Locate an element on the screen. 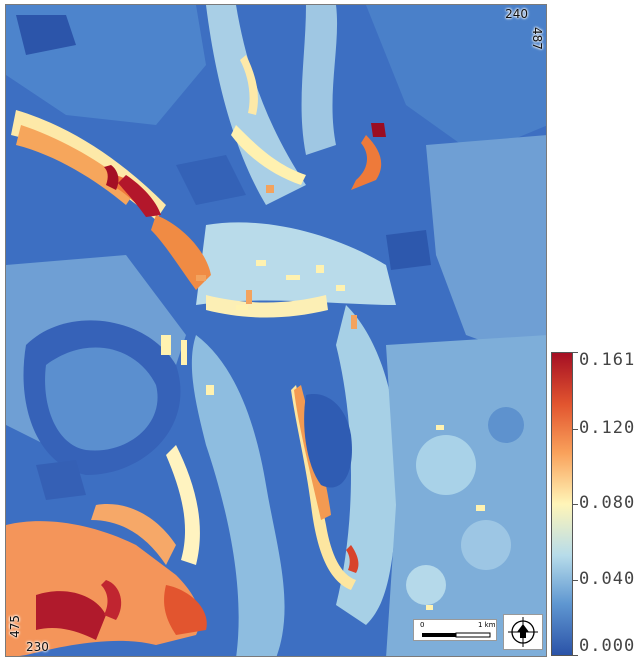  bottom-left-y-coordinate: 475 is located at coordinates (15, 626).